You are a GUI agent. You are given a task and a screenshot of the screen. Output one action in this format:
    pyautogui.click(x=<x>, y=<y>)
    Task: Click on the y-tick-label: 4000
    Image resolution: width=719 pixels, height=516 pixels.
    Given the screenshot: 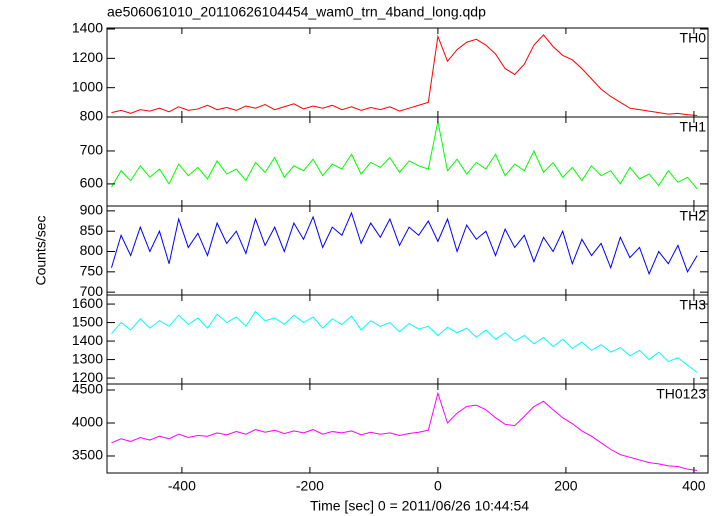 What is the action you would take?
    pyautogui.click(x=87, y=422)
    